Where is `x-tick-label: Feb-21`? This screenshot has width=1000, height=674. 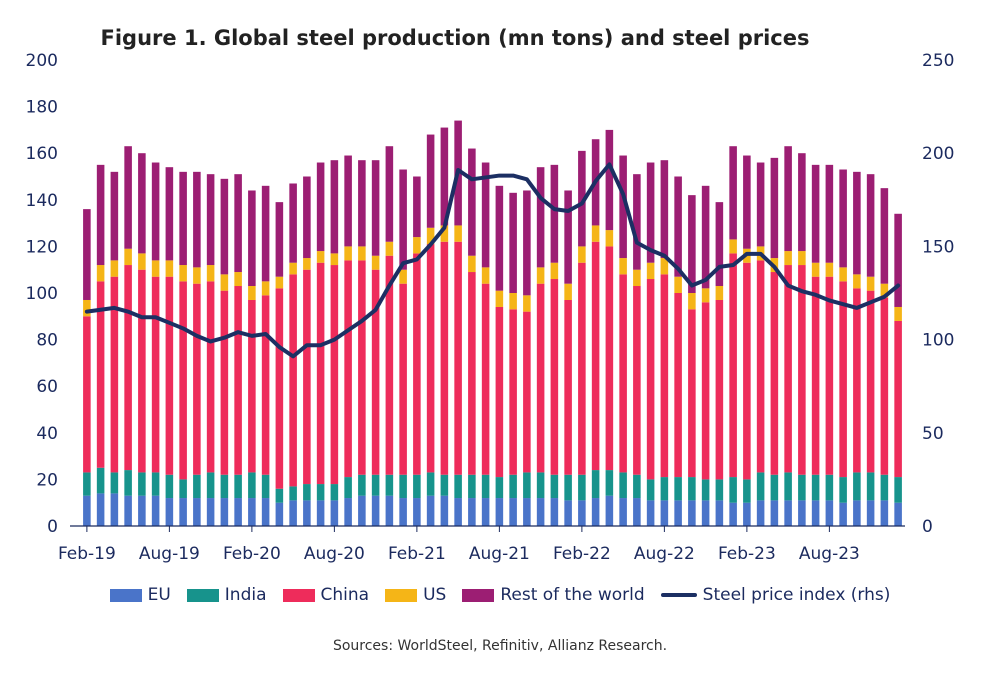
x-tick-label: Feb-21 is located at coordinates (417, 554).